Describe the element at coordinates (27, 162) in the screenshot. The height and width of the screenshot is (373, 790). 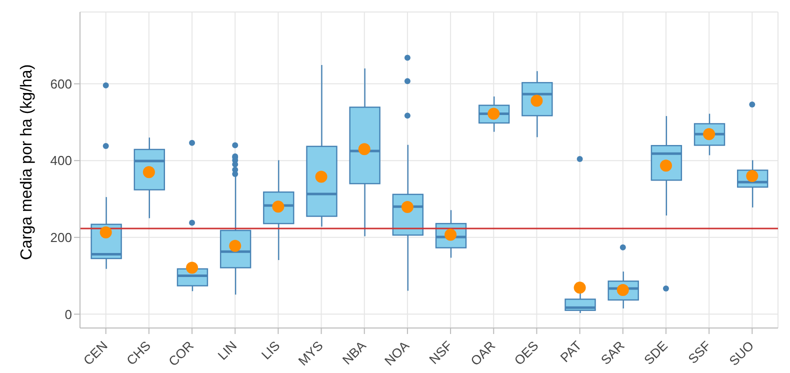
I see `y-axis-title: Carga media por ha (kg/ha)` at that location.